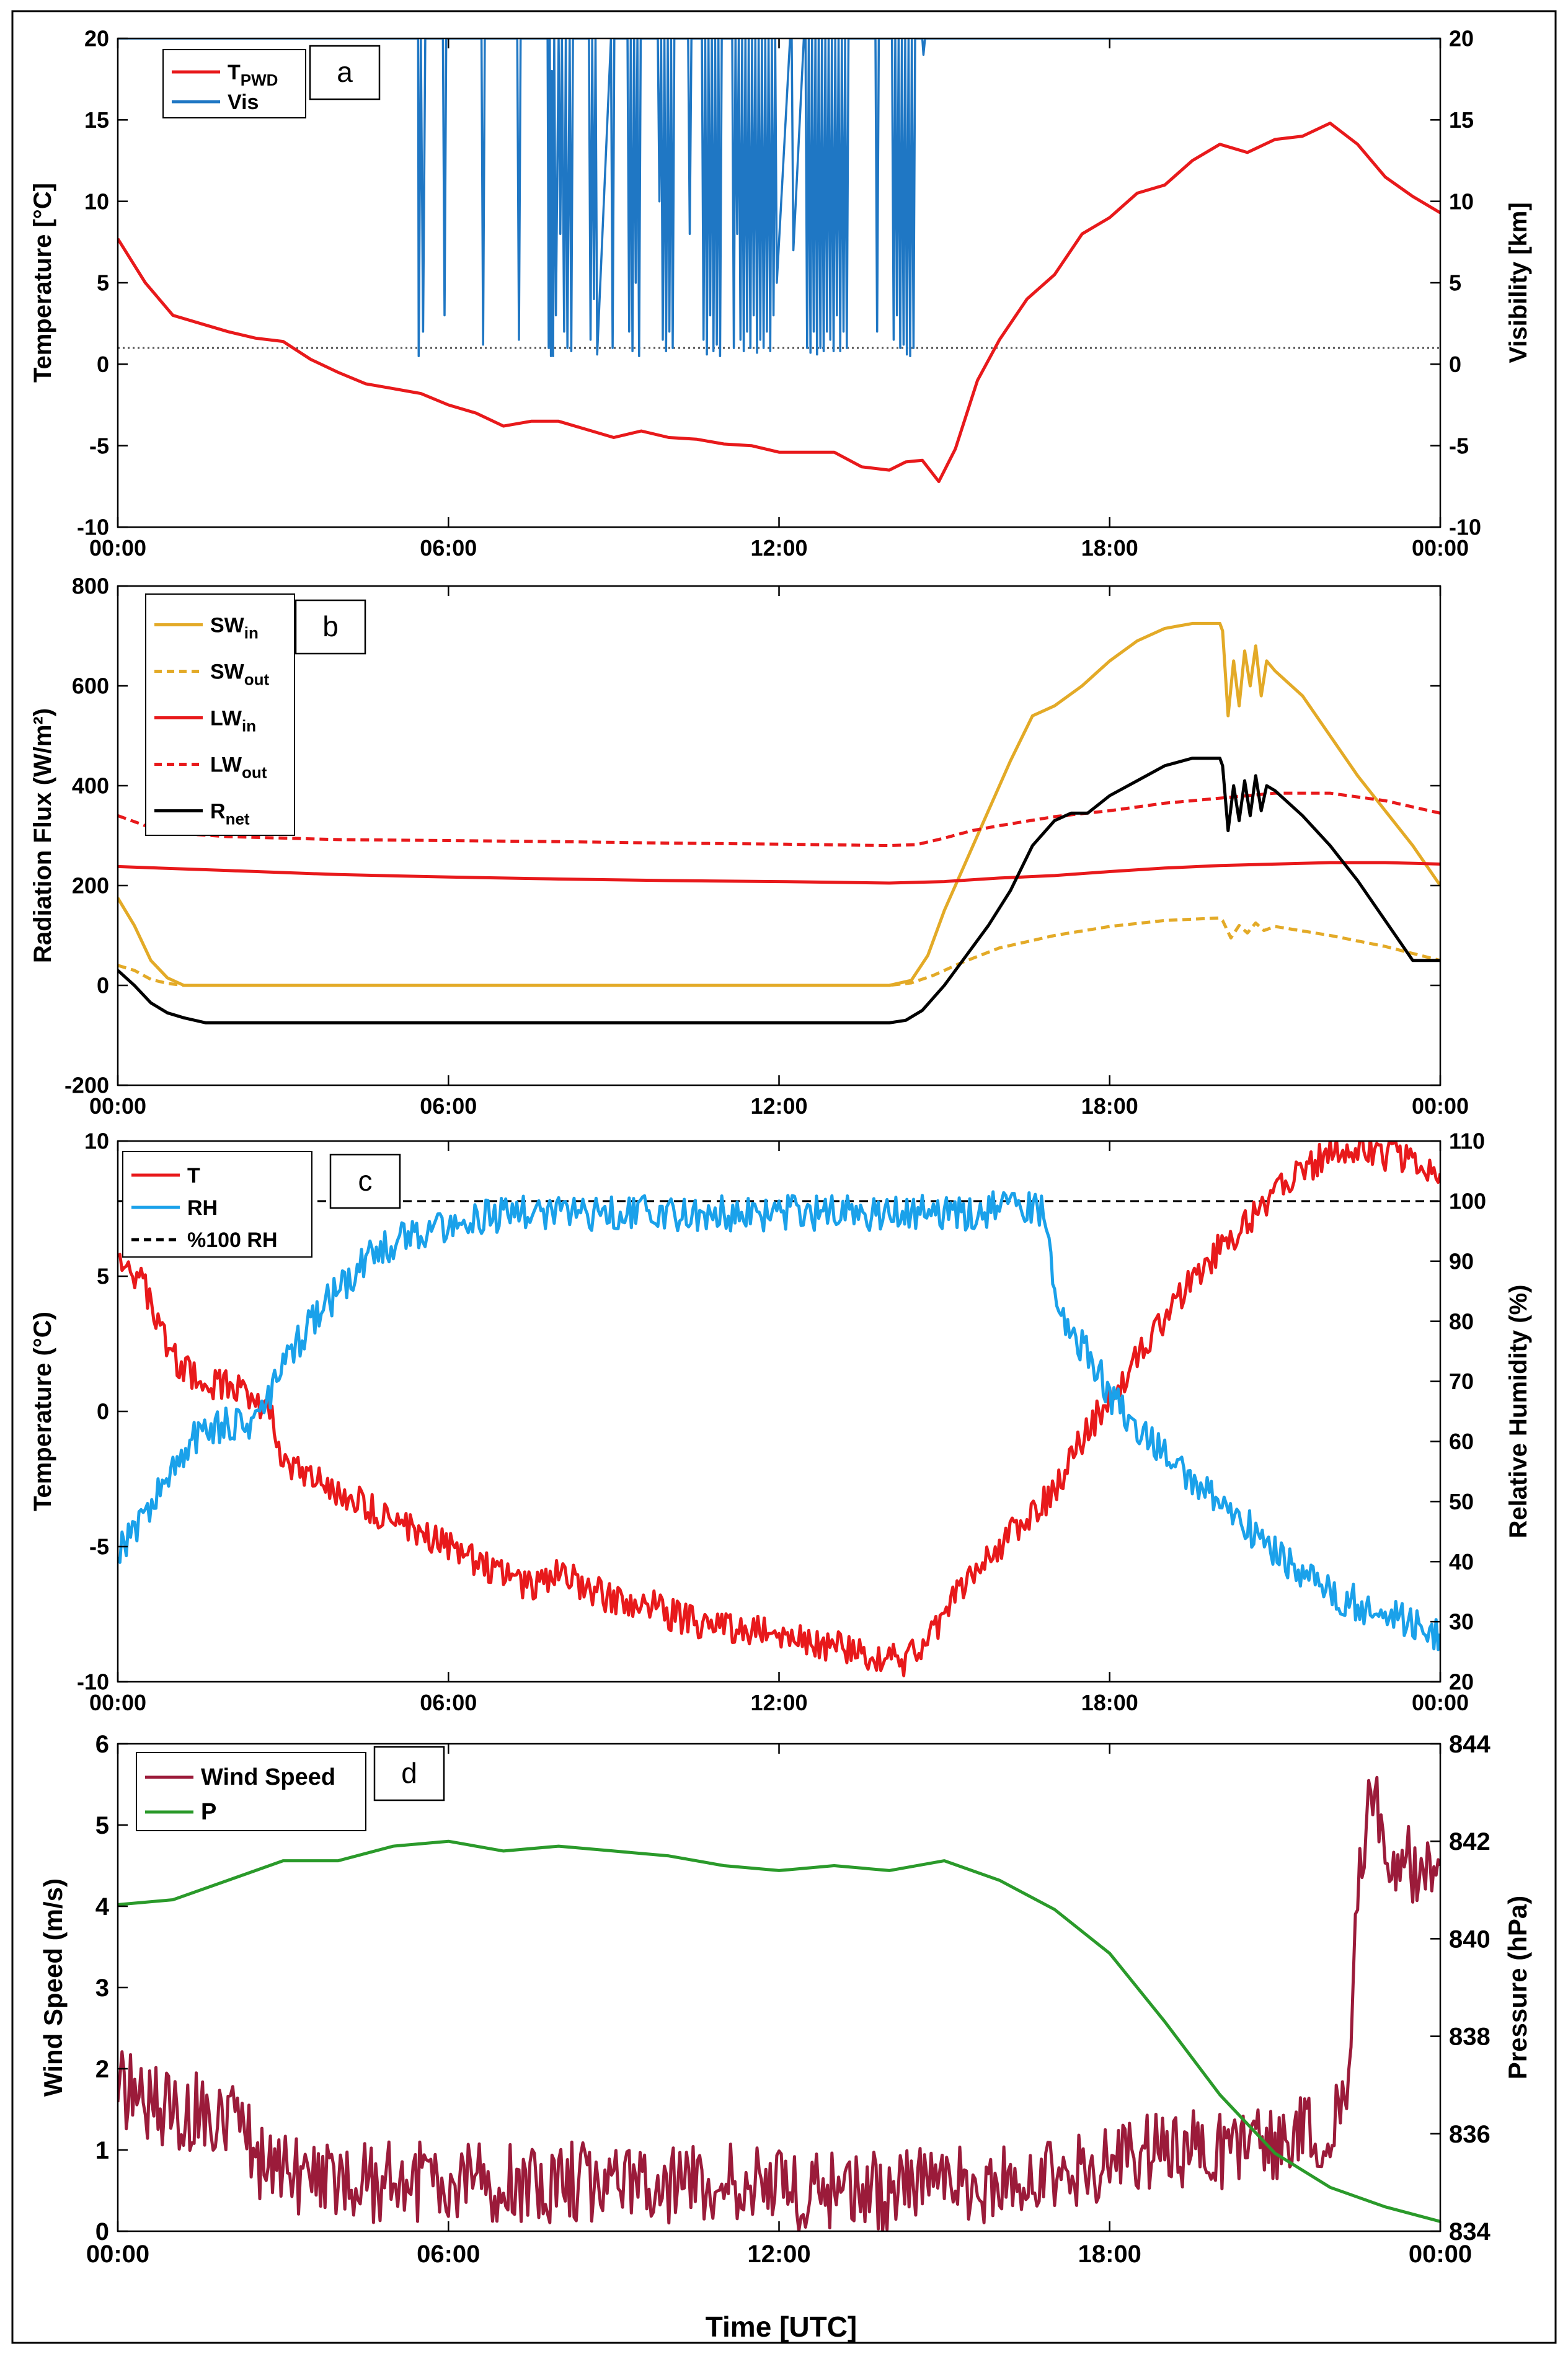  What do you see at coordinates (1461, 120) in the screenshot?
I see `y2-tick-label: 15` at bounding box center [1461, 120].